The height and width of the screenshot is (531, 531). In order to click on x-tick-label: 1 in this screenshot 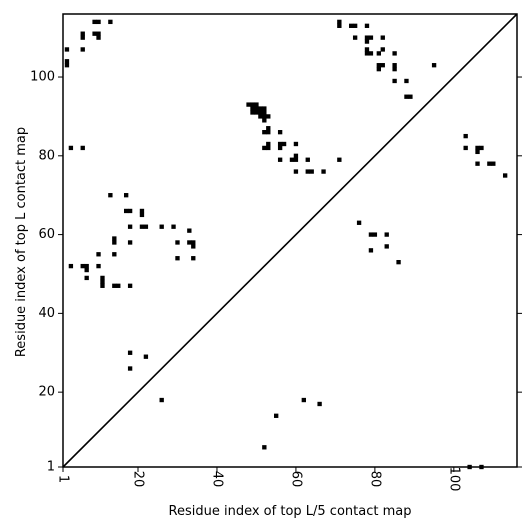, I will do `click(63, 479)`.